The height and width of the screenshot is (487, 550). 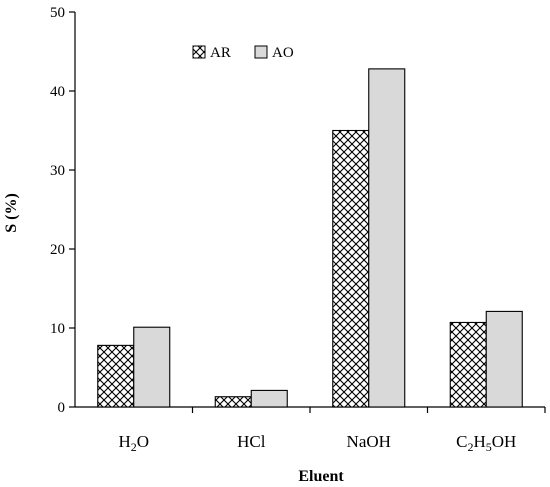 I want to click on y-tick-label: 20, so click(x=57, y=250).